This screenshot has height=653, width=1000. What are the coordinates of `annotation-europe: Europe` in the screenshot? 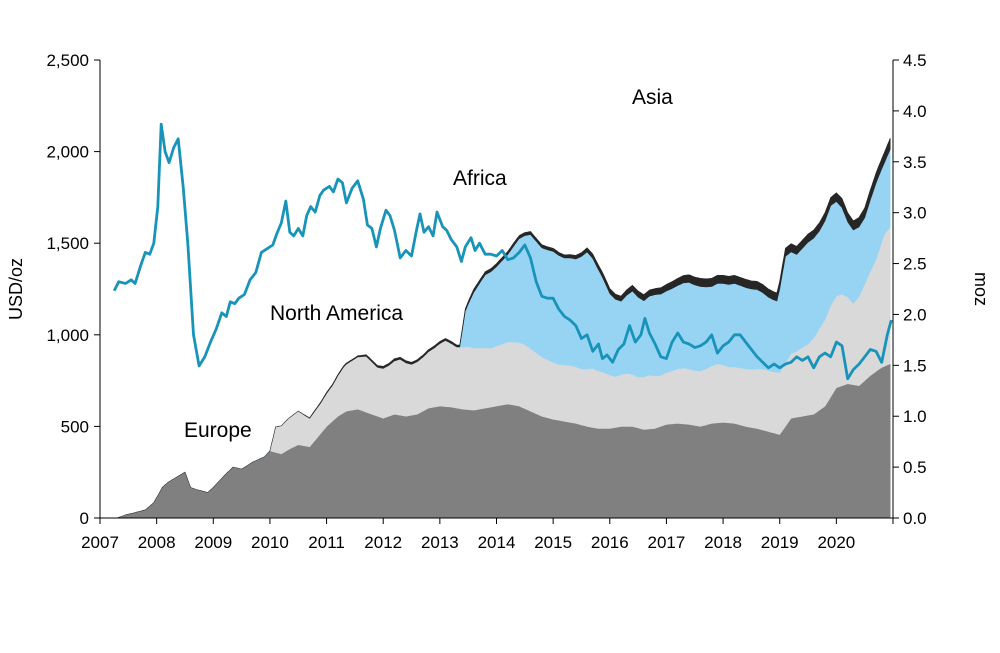 It's located at (218, 430).